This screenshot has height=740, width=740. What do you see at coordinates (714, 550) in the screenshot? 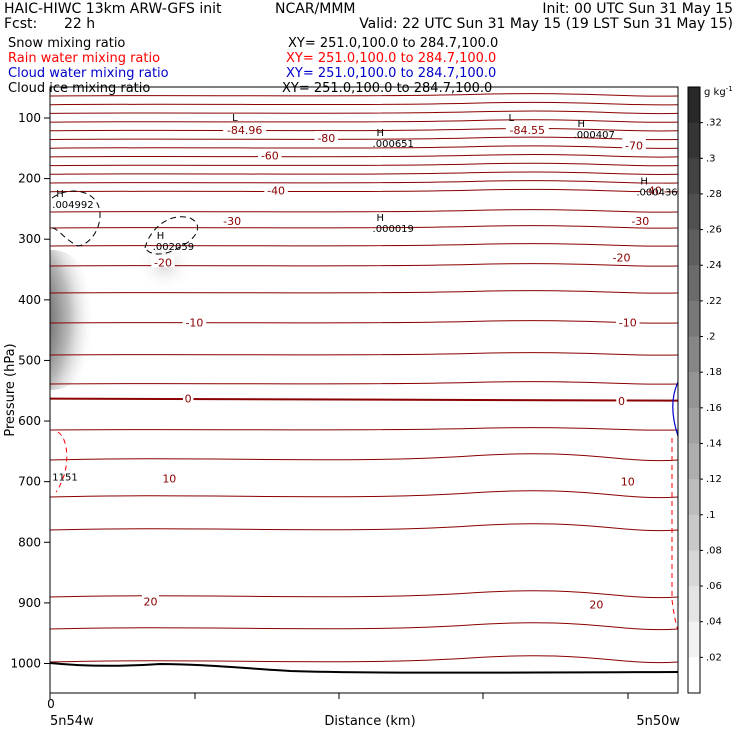
I see `colorbar-level-label: .08` at bounding box center [714, 550].